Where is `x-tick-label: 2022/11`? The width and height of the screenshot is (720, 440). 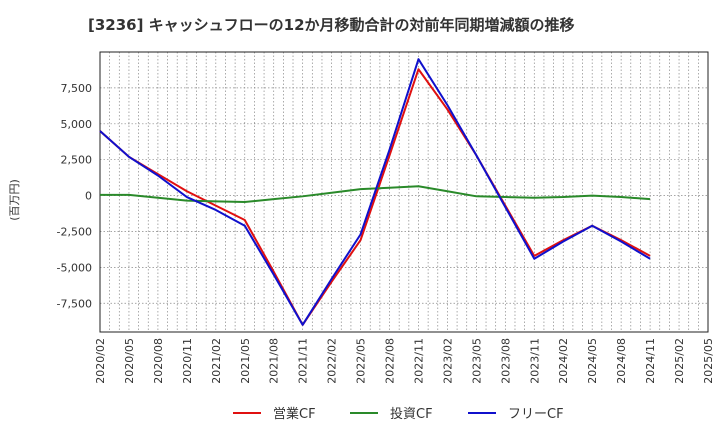
x-tick-label: 2022/11 is located at coordinates (418, 361).